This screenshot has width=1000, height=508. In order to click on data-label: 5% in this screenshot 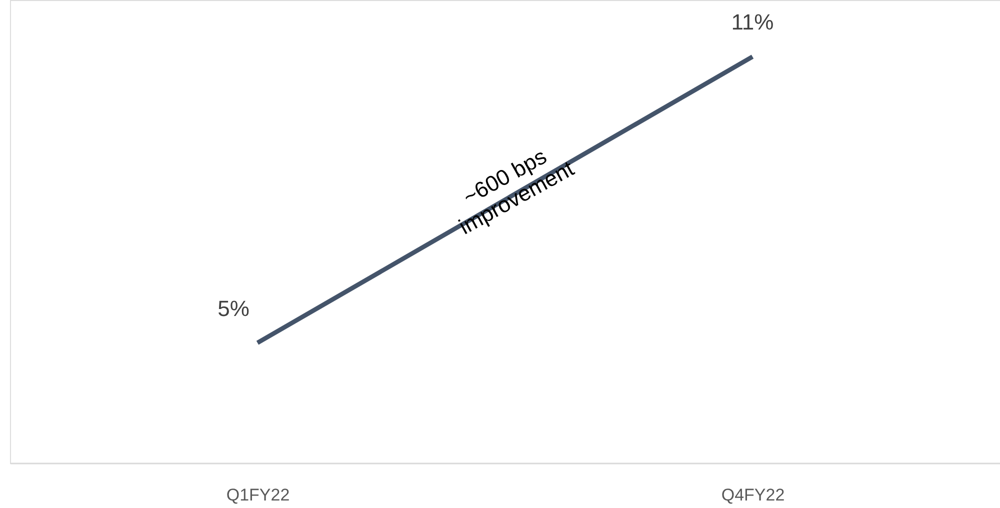, I will do `click(234, 308)`.